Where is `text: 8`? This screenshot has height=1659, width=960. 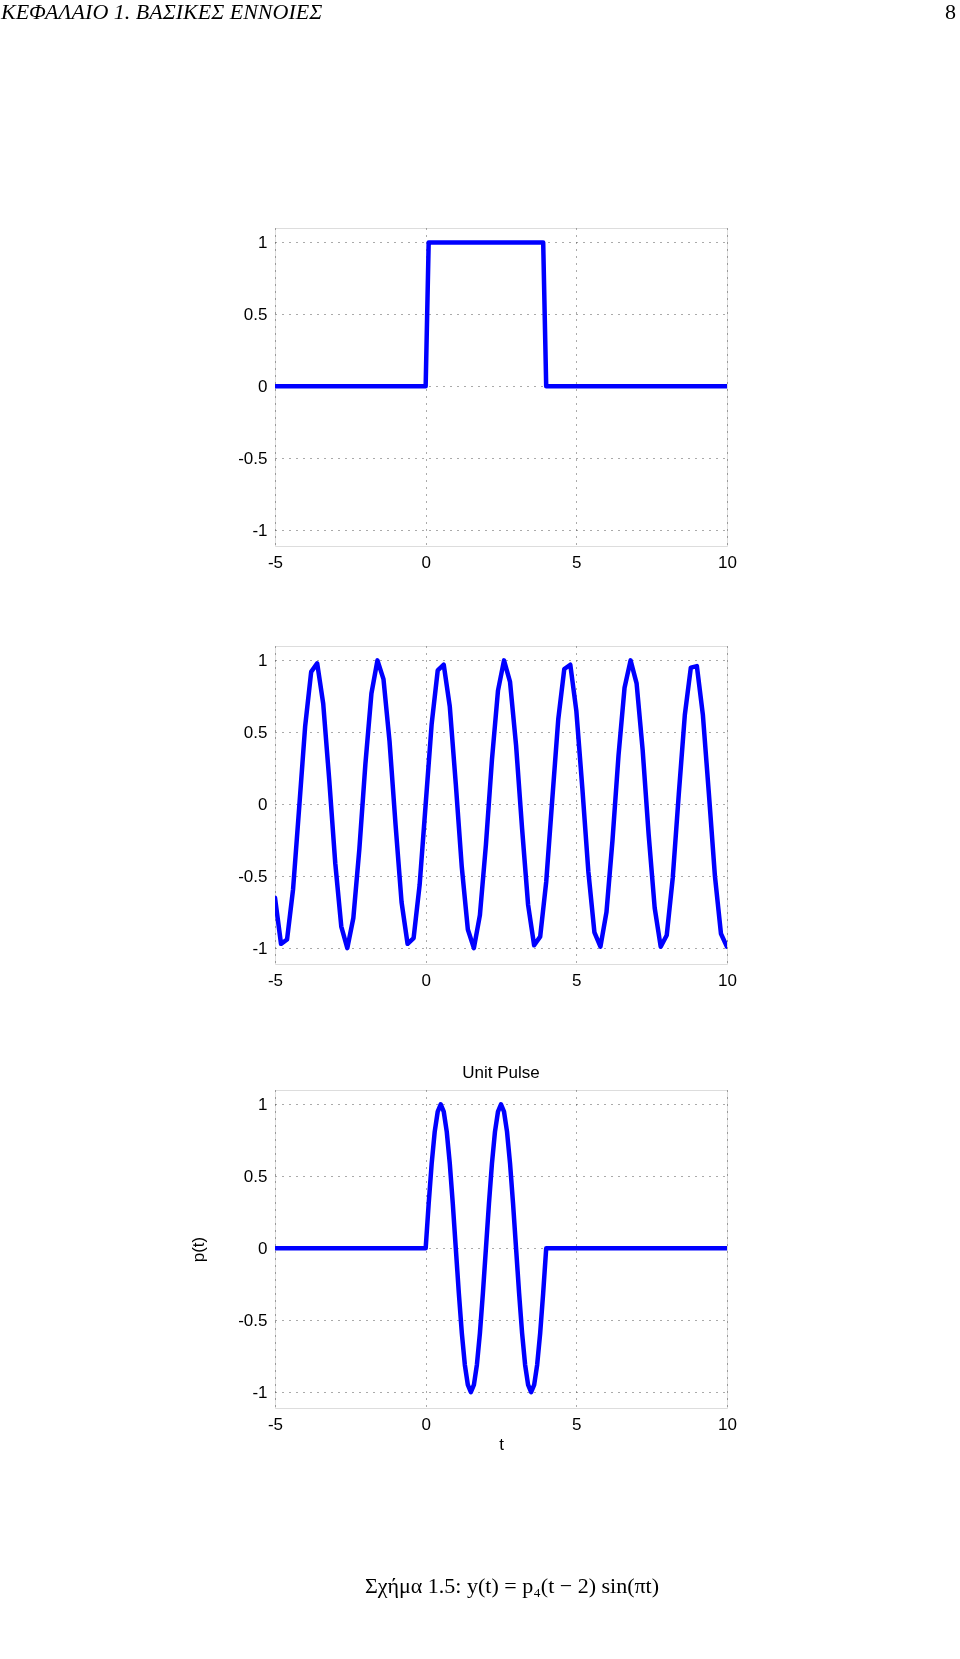
text: 8 is located at coordinates (950, 12).